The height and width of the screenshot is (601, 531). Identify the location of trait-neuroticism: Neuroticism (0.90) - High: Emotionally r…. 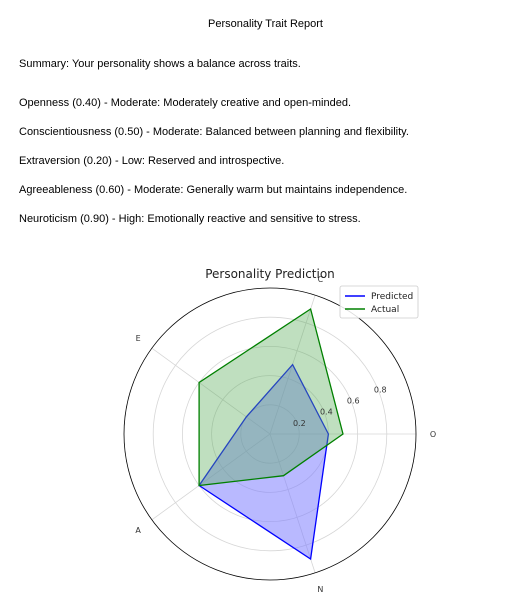
(190, 219).